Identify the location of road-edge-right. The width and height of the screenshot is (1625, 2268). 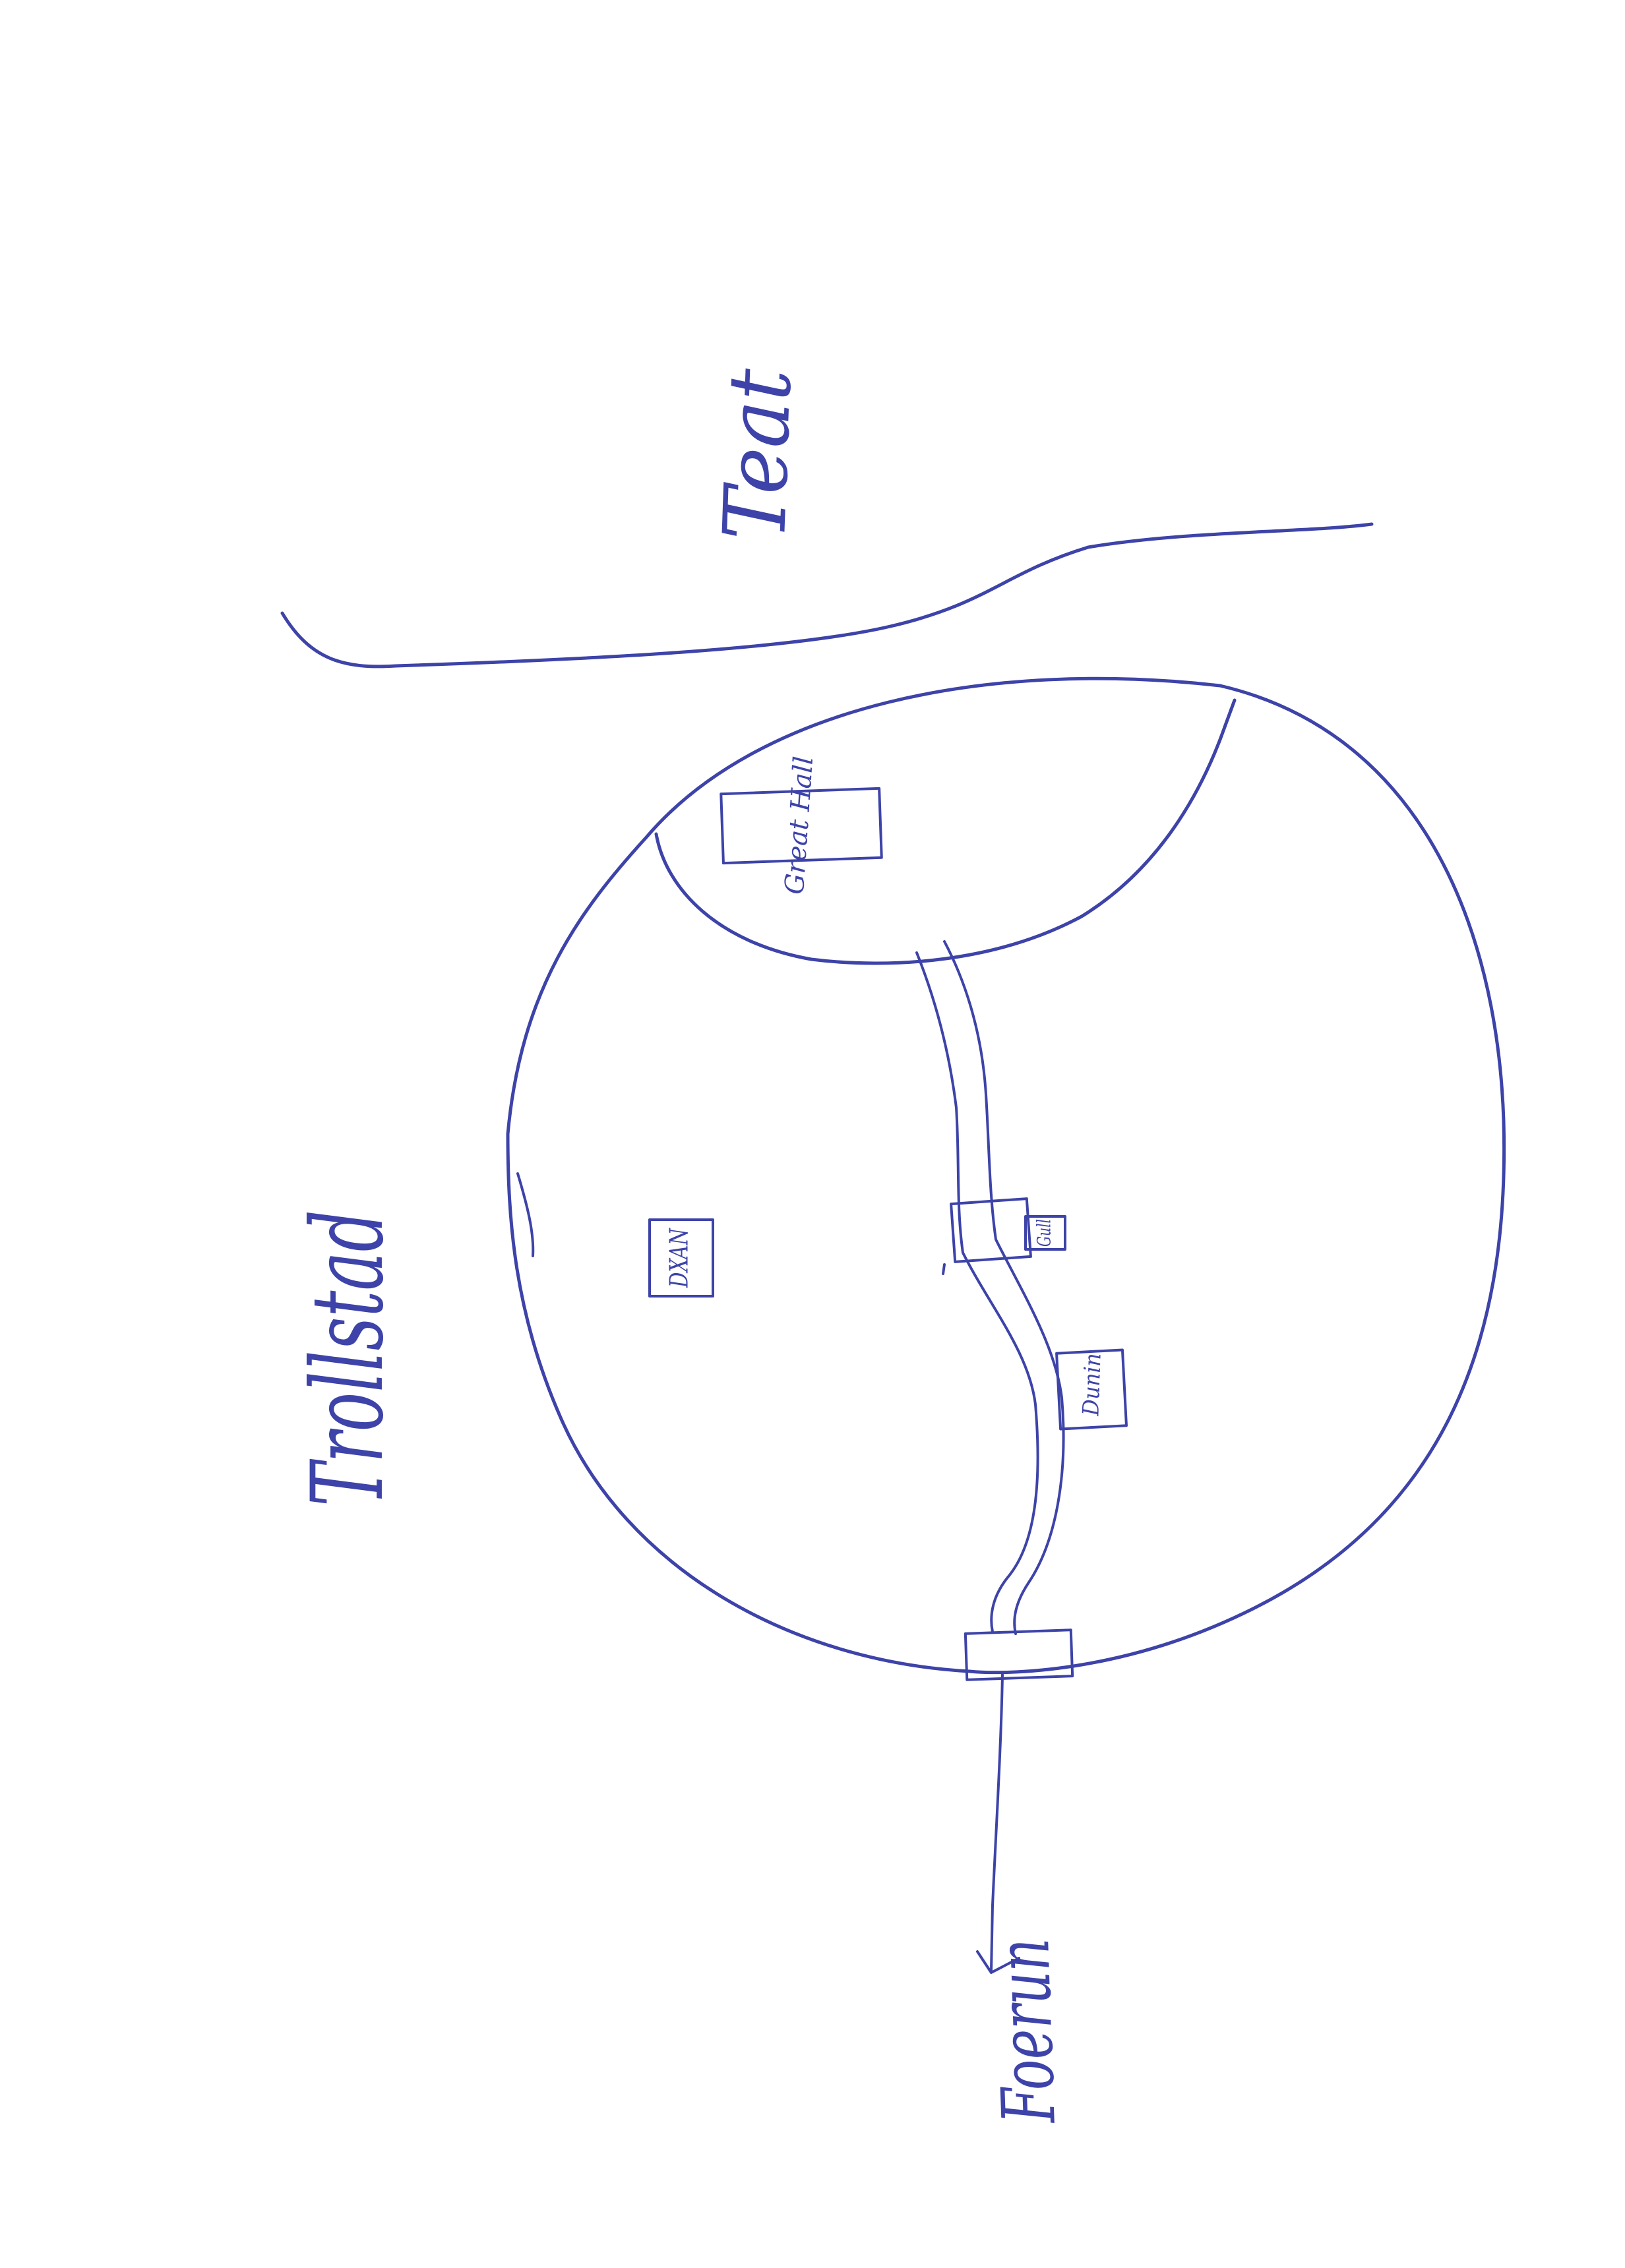
(1004, 1287).